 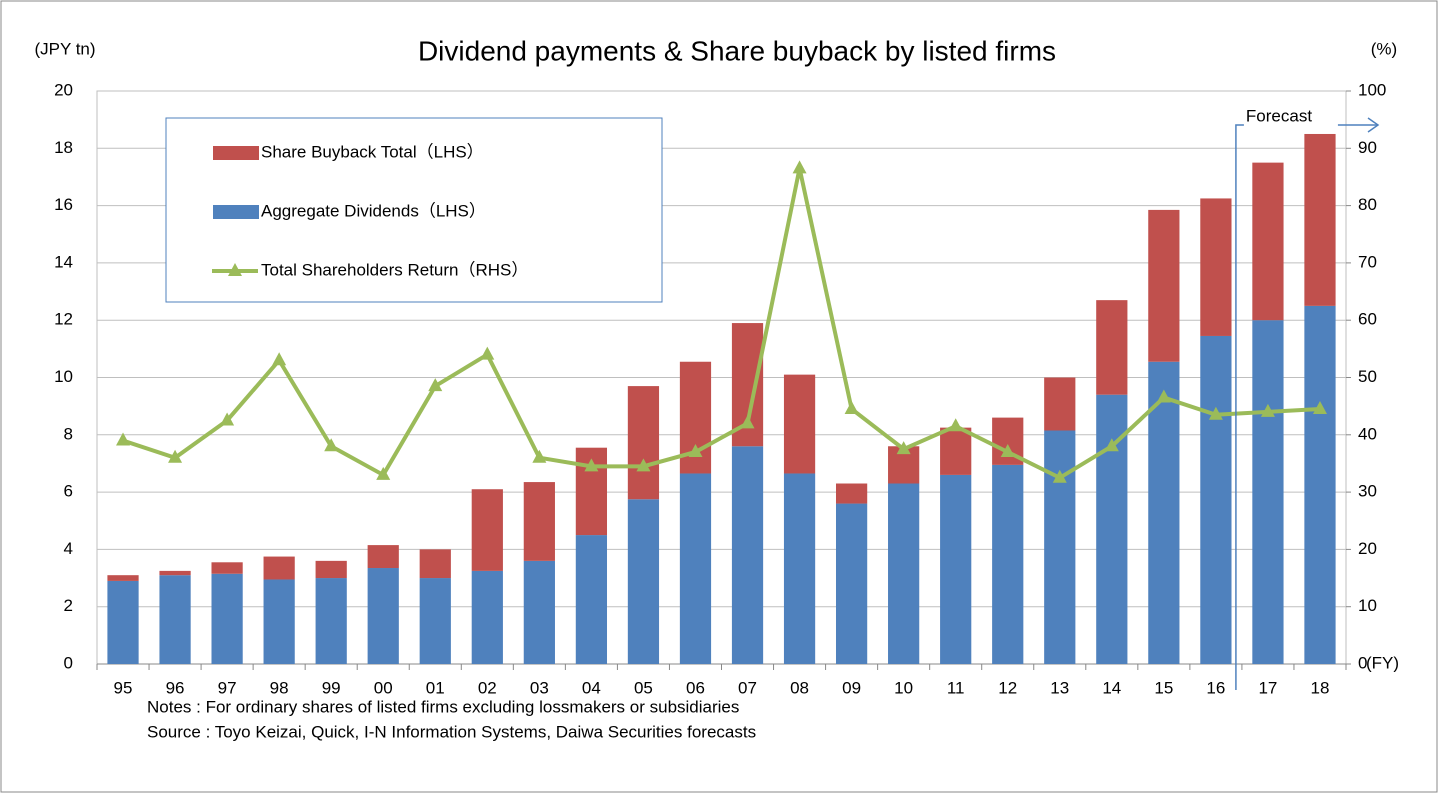 What do you see at coordinates (643, 687) in the screenshot?
I see `x-tick-label: 05` at bounding box center [643, 687].